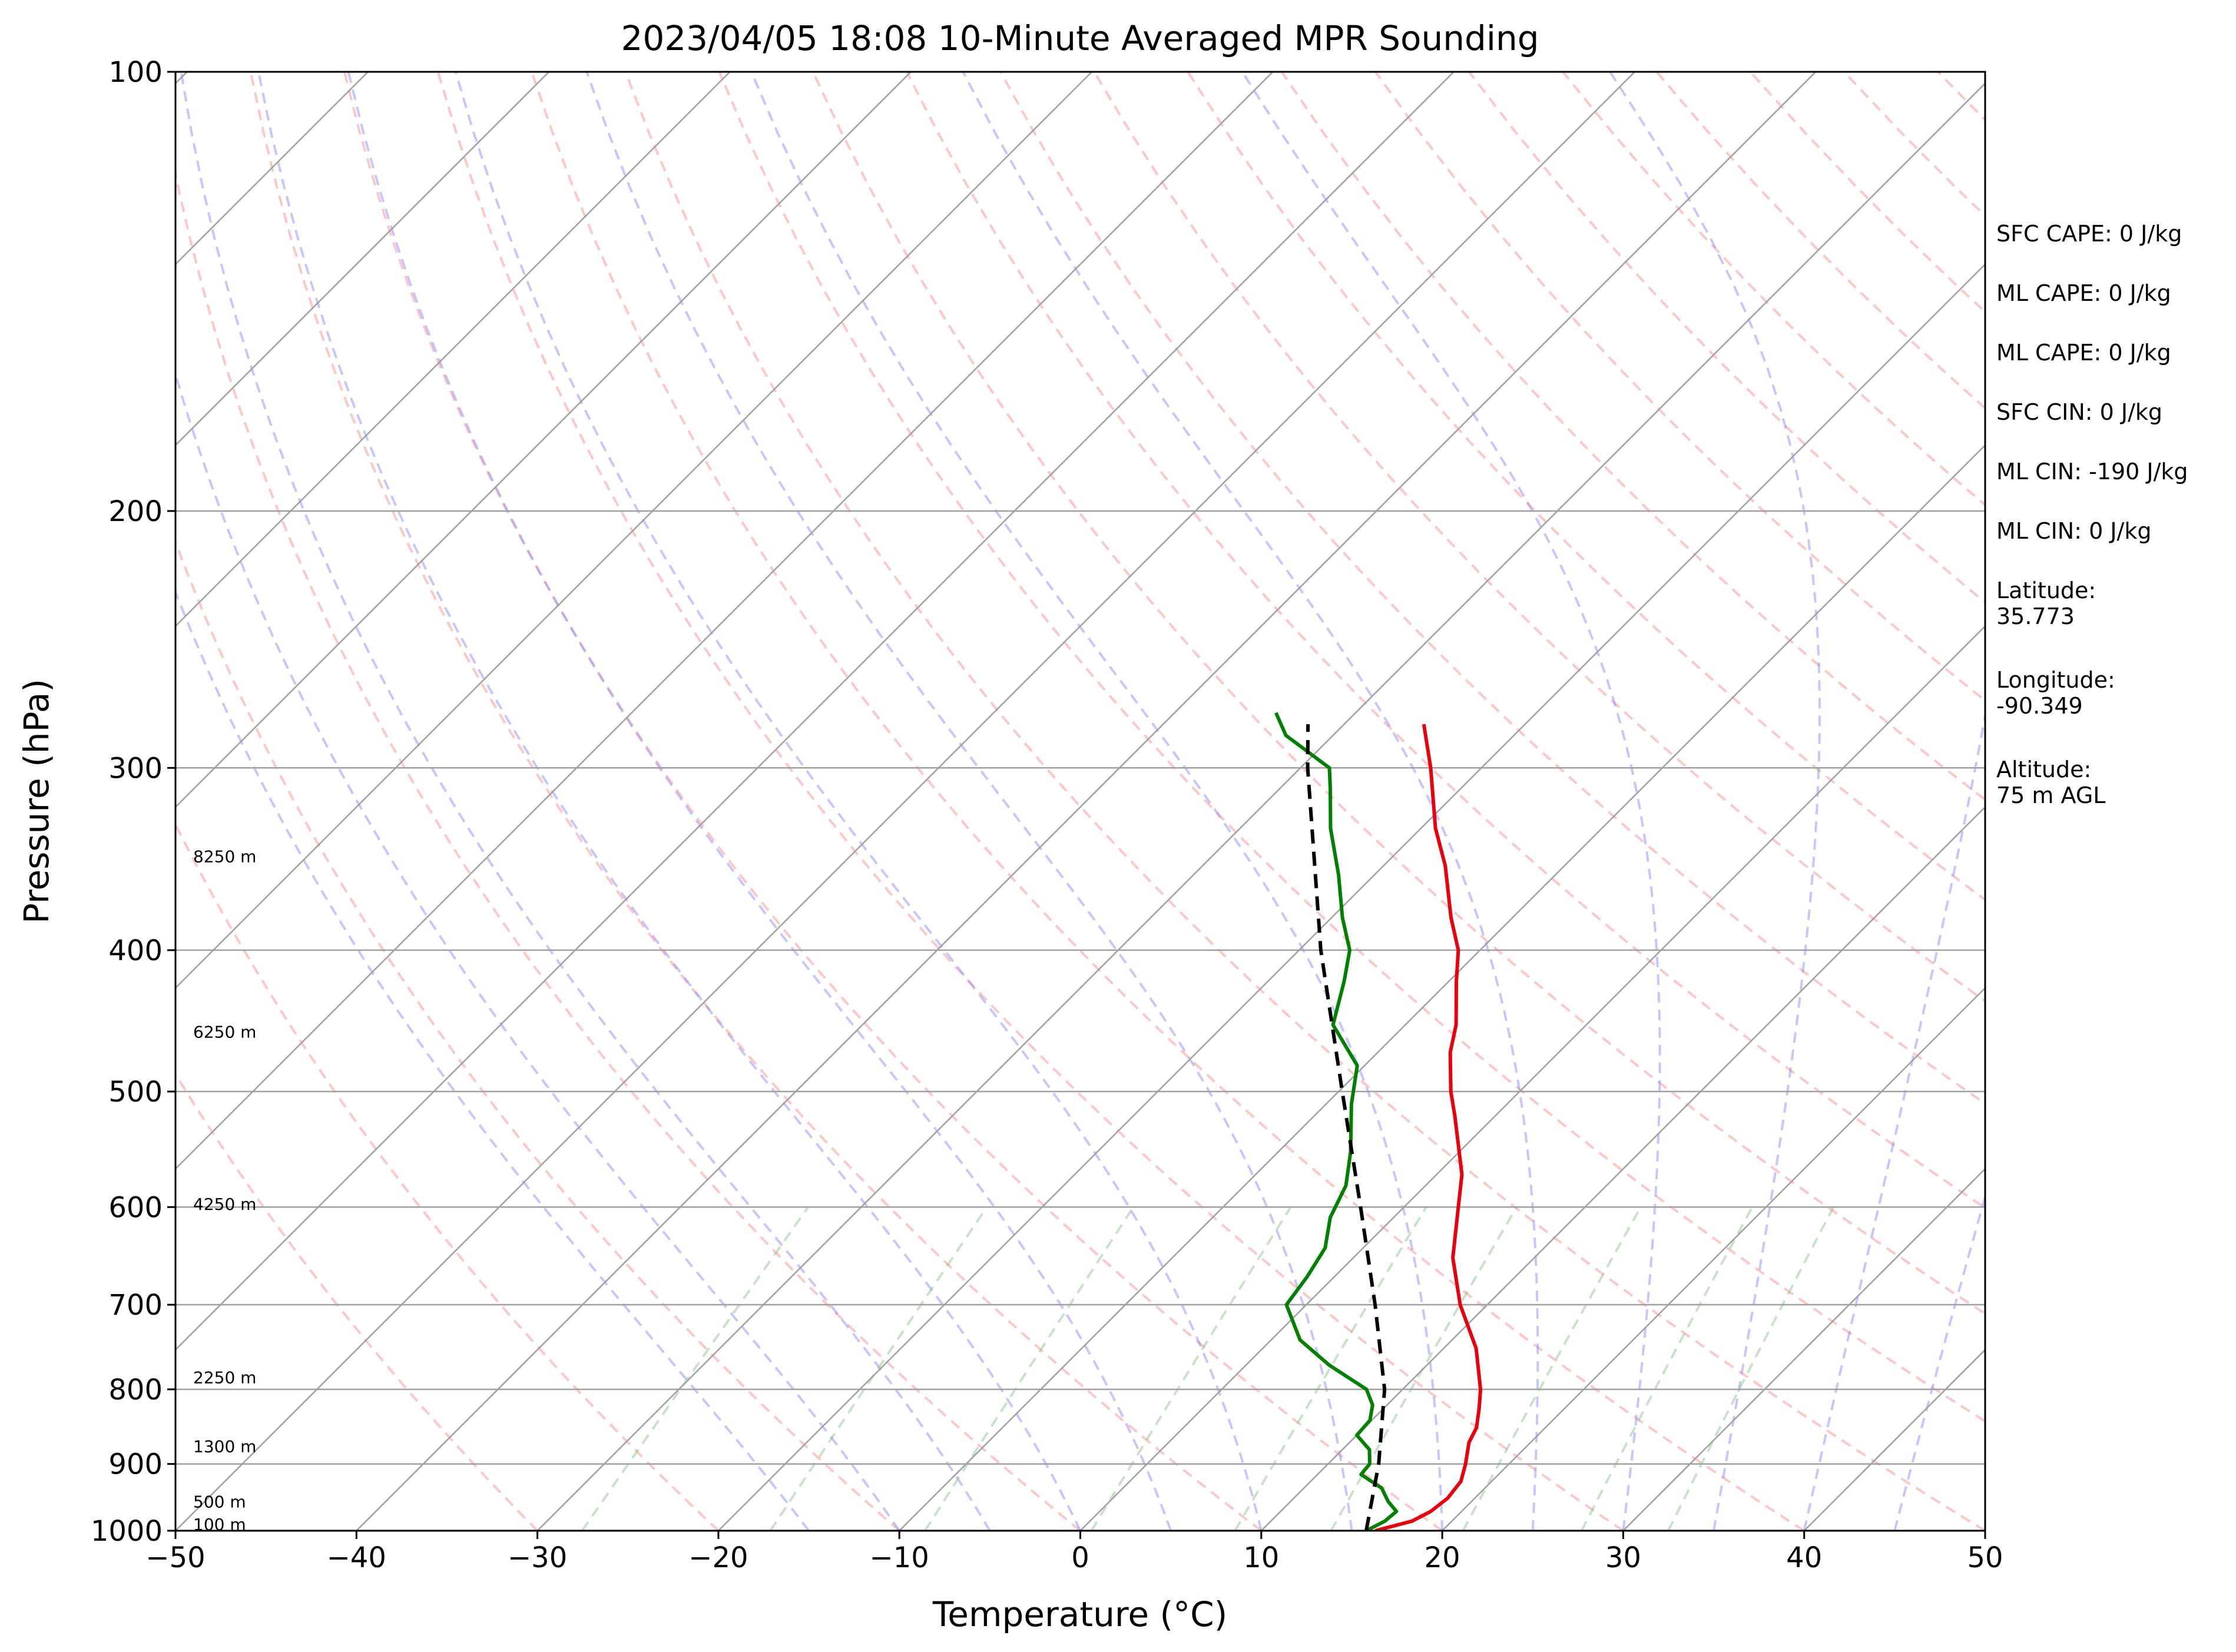 The height and width of the screenshot is (1652, 2236). Describe the element at coordinates (1080, 1557) in the screenshot. I see `x-tick-label: 0` at that location.